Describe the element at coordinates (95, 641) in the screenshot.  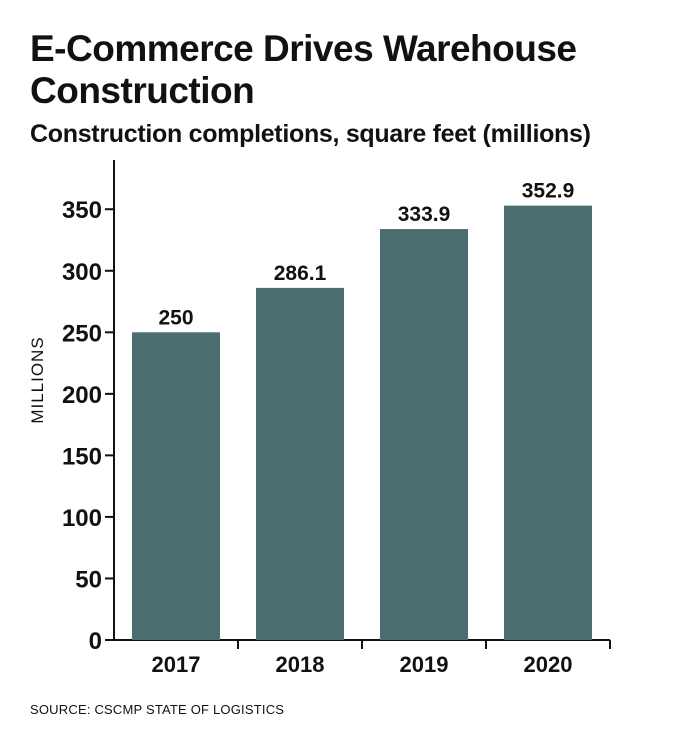
I see `y-tick-label: 0` at that location.